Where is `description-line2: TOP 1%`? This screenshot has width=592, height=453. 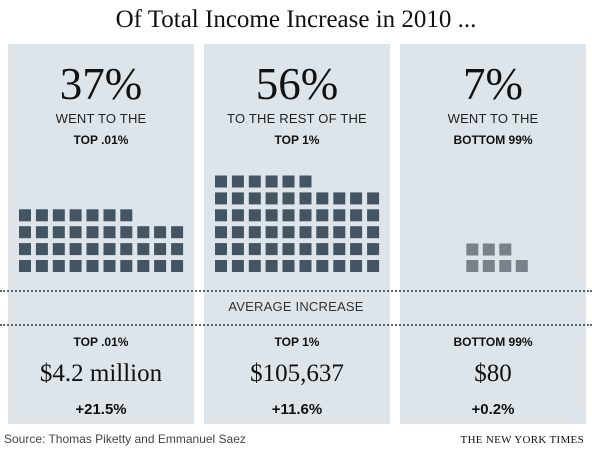
description-line2: TOP 1% is located at coordinates (297, 140).